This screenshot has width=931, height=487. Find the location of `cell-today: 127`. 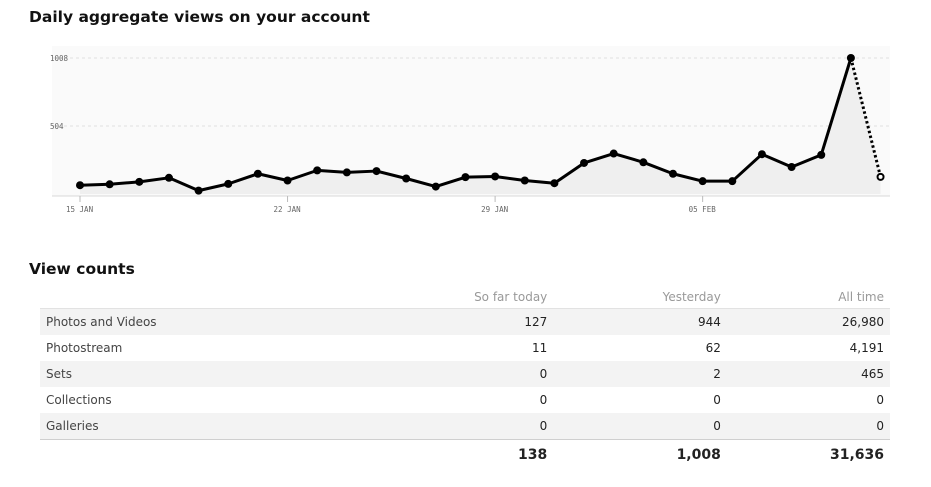

cell-today: 127 is located at coordinates (448, 321).